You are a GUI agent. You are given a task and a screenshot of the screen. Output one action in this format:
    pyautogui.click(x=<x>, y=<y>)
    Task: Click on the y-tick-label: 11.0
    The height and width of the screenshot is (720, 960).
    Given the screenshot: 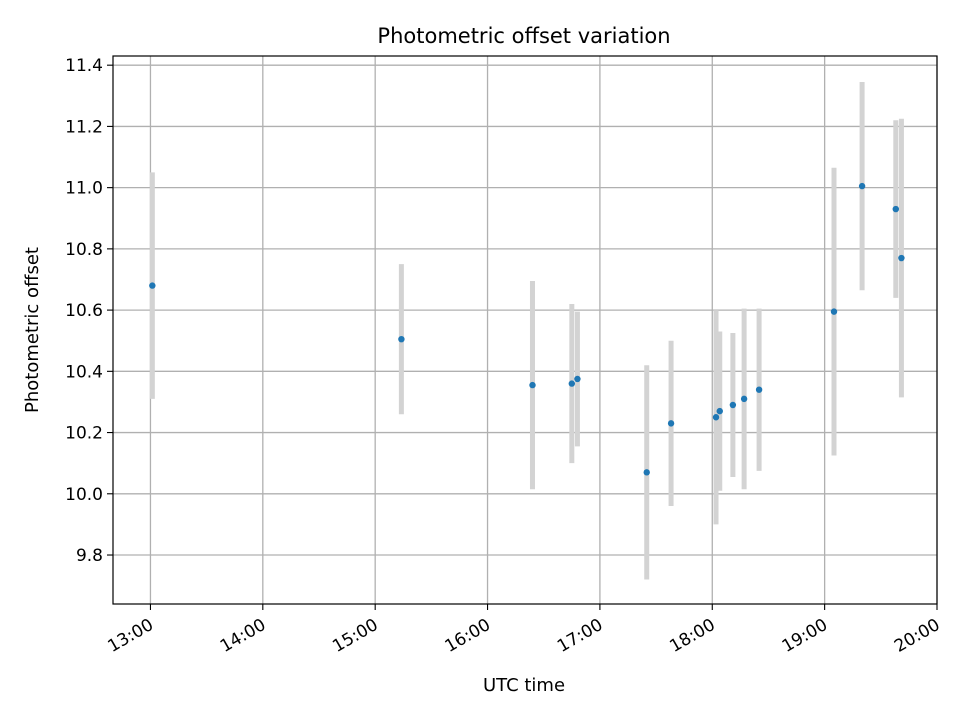 What is the action you would take?
    pyautogui.click(x=84, y=189)
    